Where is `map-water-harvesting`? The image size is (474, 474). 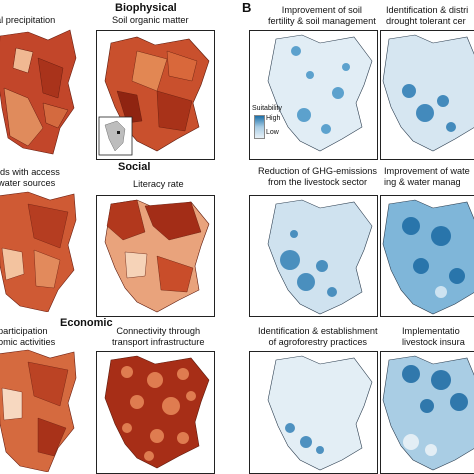
map-water-harvesting is located at coordinates (427, 256).